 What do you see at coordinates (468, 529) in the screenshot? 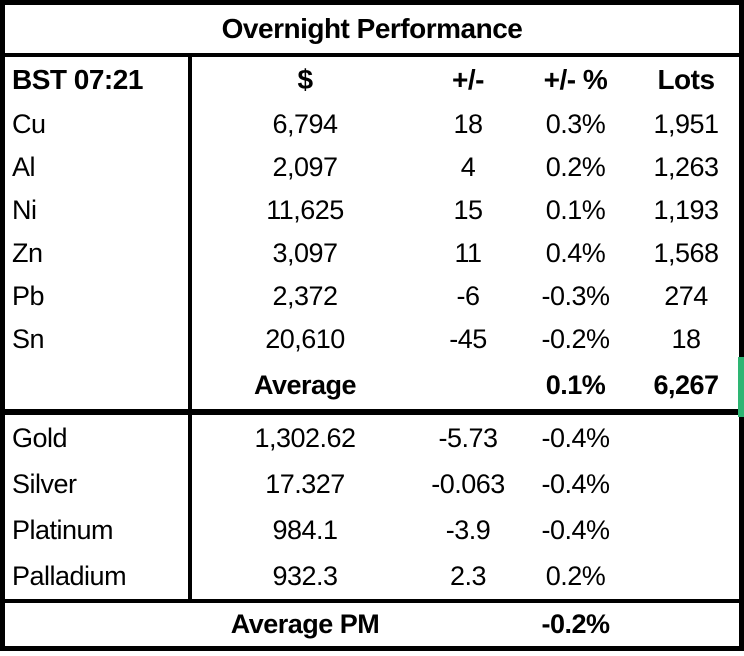
I see `change-value: -3.9` at bounding box center [468, 529].